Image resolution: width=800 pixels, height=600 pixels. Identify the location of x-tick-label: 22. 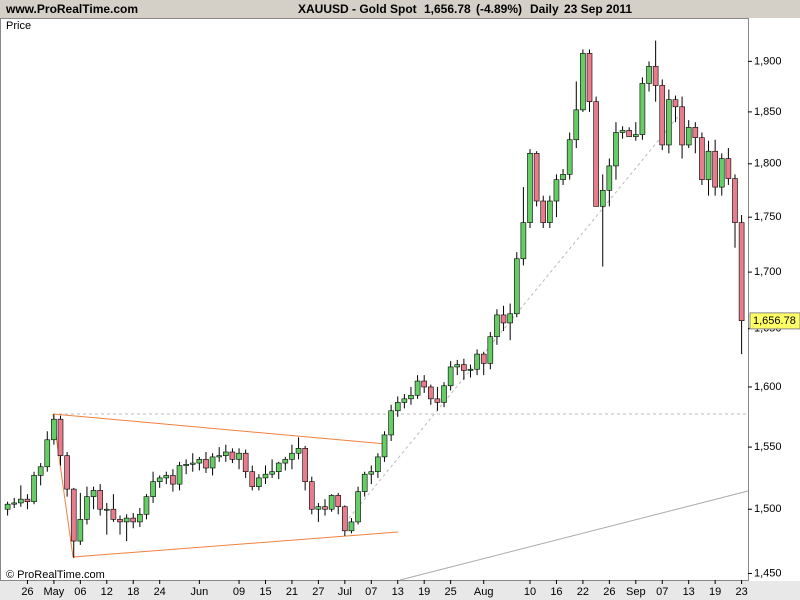
(583, 592).